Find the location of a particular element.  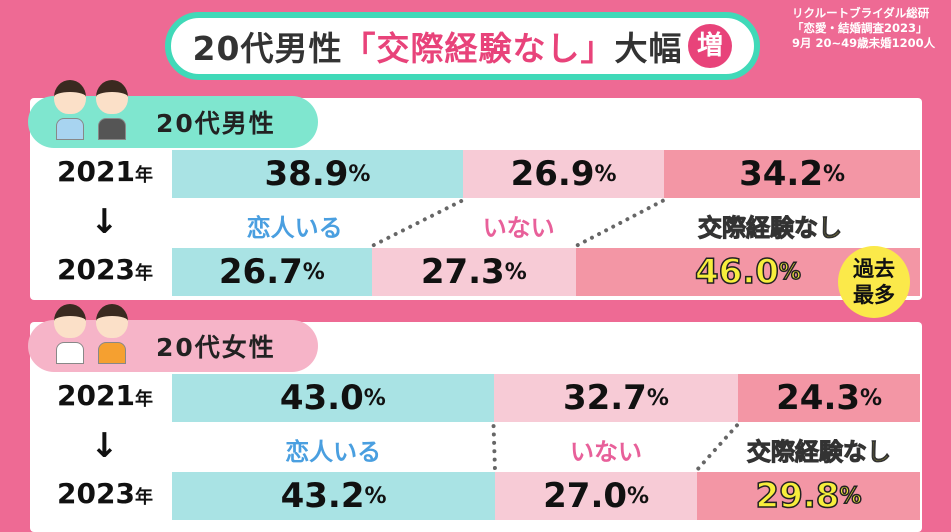

bar-segment: 29.8% is located at coordinates (808, 496).